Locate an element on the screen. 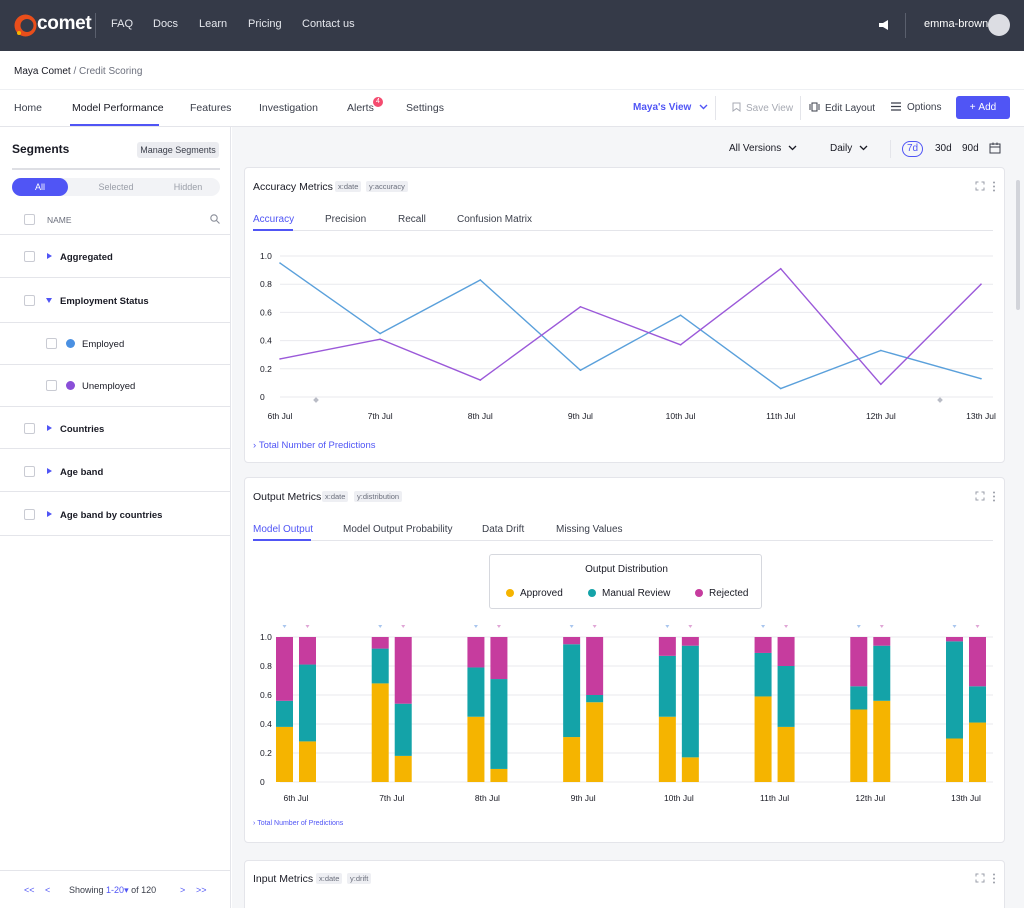 This screenshot has width=1024, height=908. tab-alerts: Alerts is located at coordinates (360, 108).